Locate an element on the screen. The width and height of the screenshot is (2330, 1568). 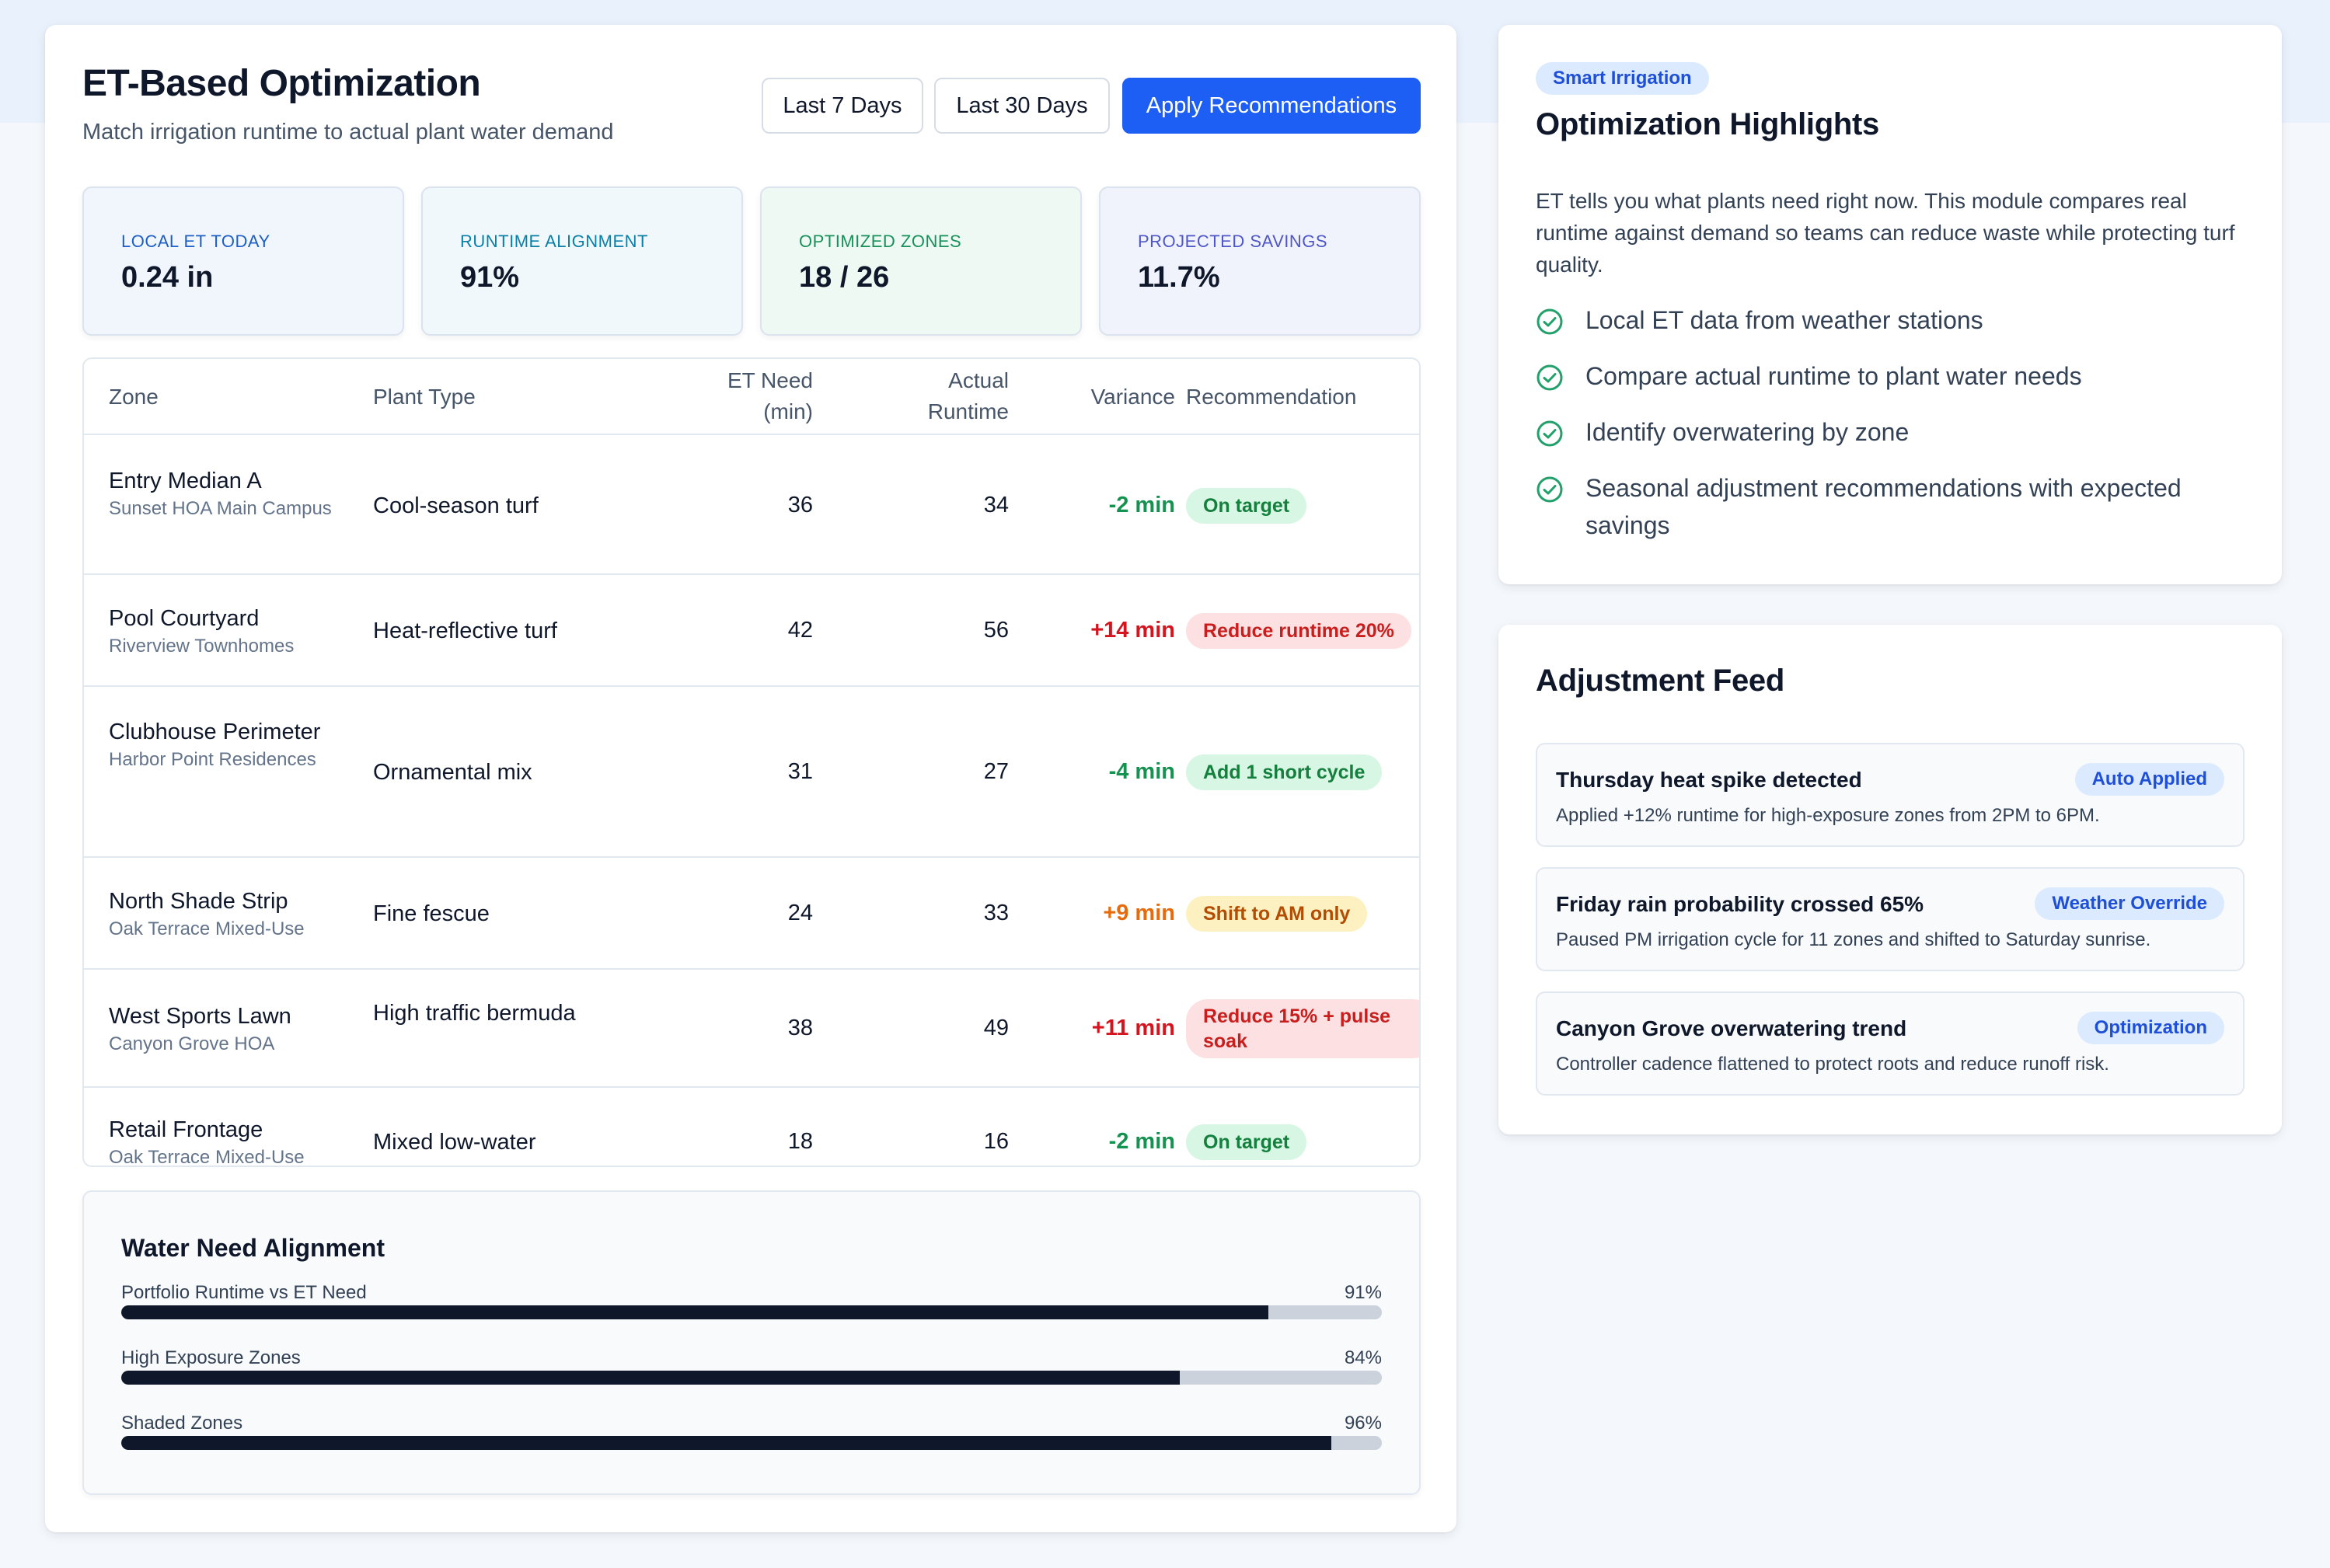
zone-site: Harbor Point Residences is located at coordinates (212, 759).